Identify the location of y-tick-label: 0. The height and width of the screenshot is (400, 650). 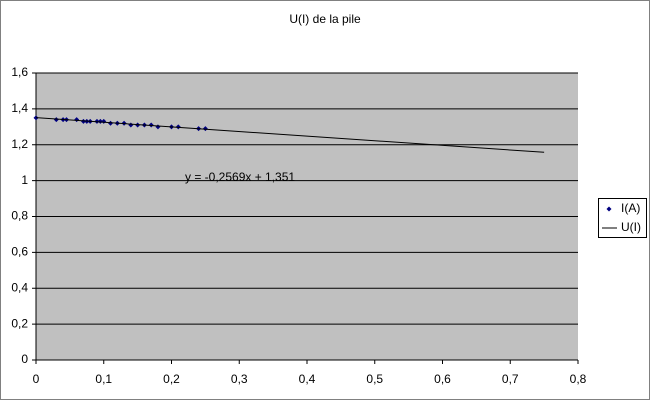
(24, 359).